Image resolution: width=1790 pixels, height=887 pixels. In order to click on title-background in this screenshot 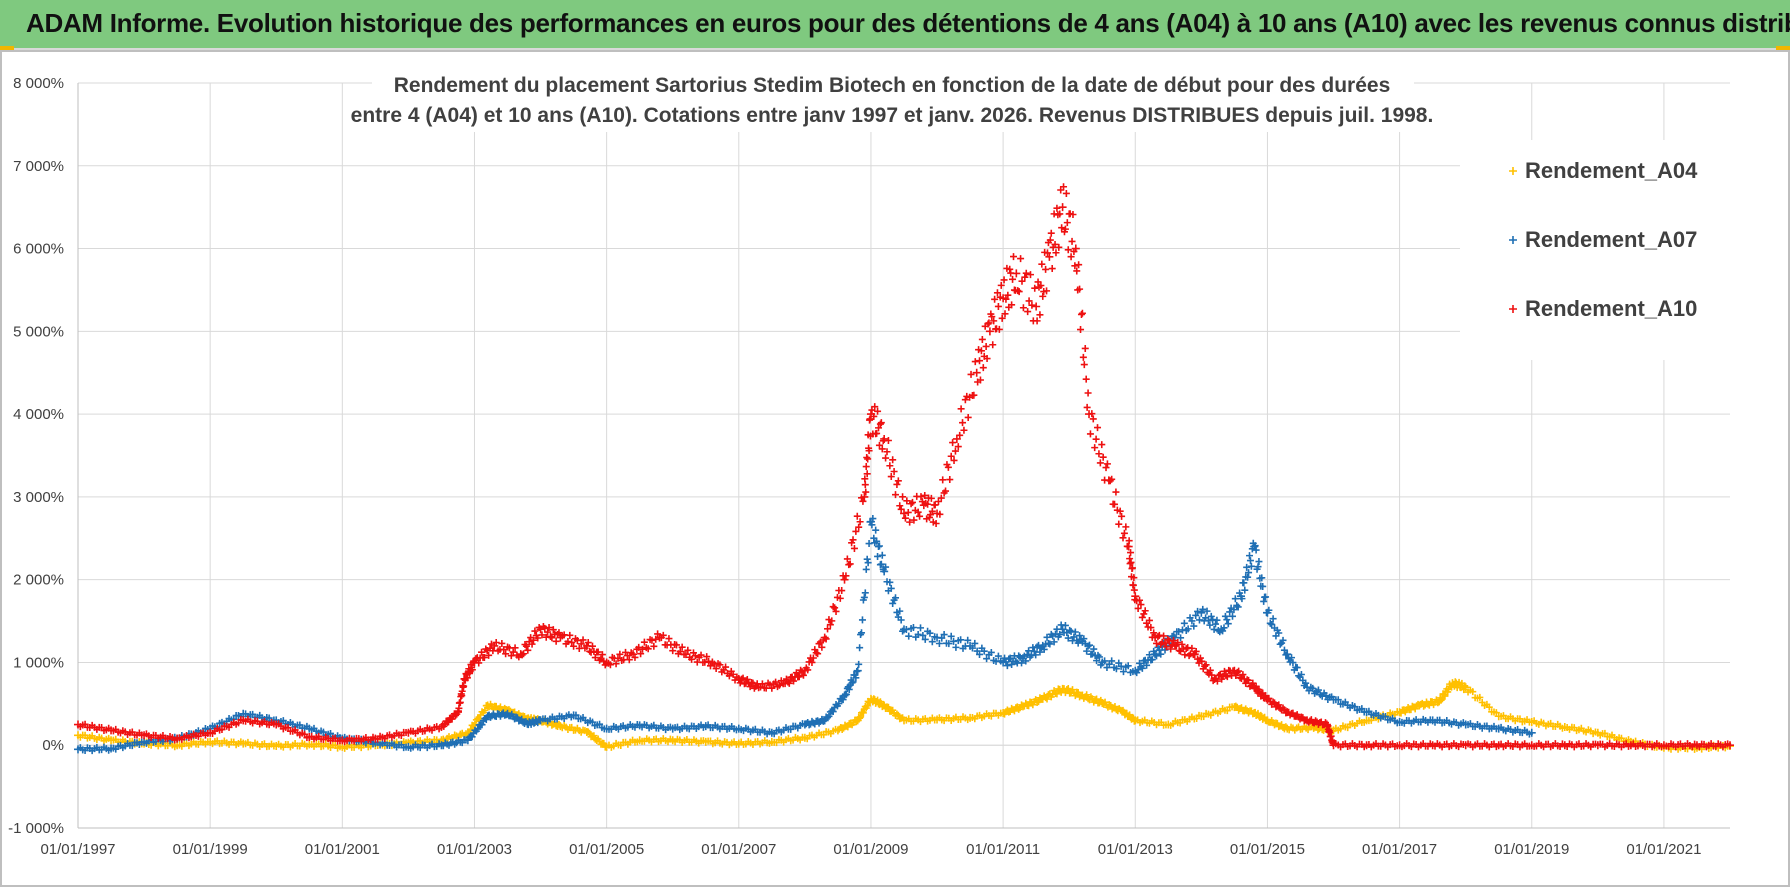, I will do `click(893, 96)`.